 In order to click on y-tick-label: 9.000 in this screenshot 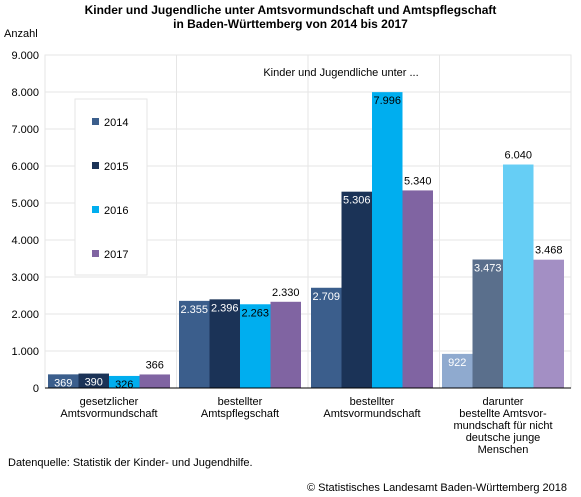, I will do `click(25, 56)`.